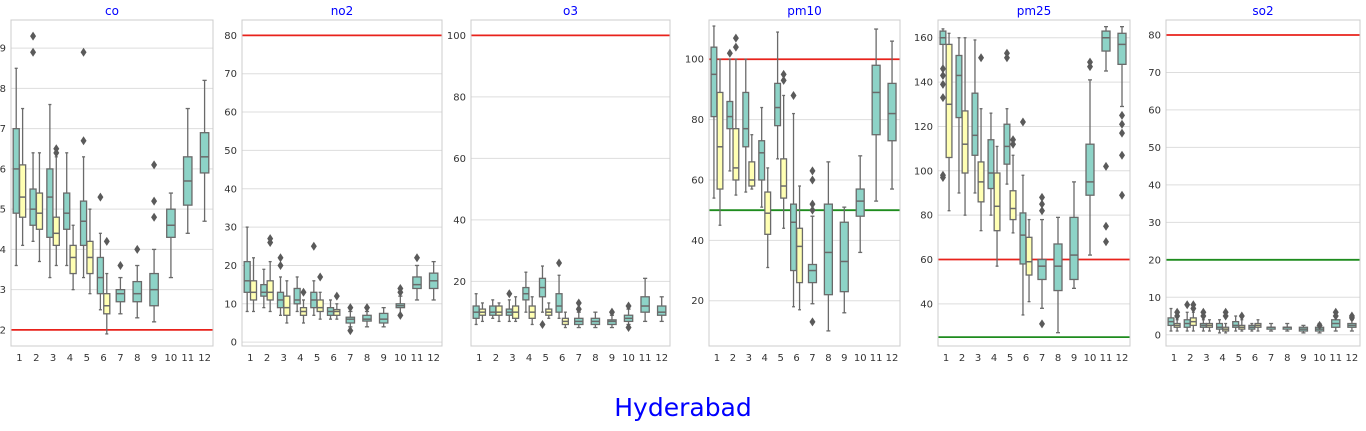 The height and width of the screenshot is (431, 1366). I want to click on xtick-label: 12, so click(204, 358).